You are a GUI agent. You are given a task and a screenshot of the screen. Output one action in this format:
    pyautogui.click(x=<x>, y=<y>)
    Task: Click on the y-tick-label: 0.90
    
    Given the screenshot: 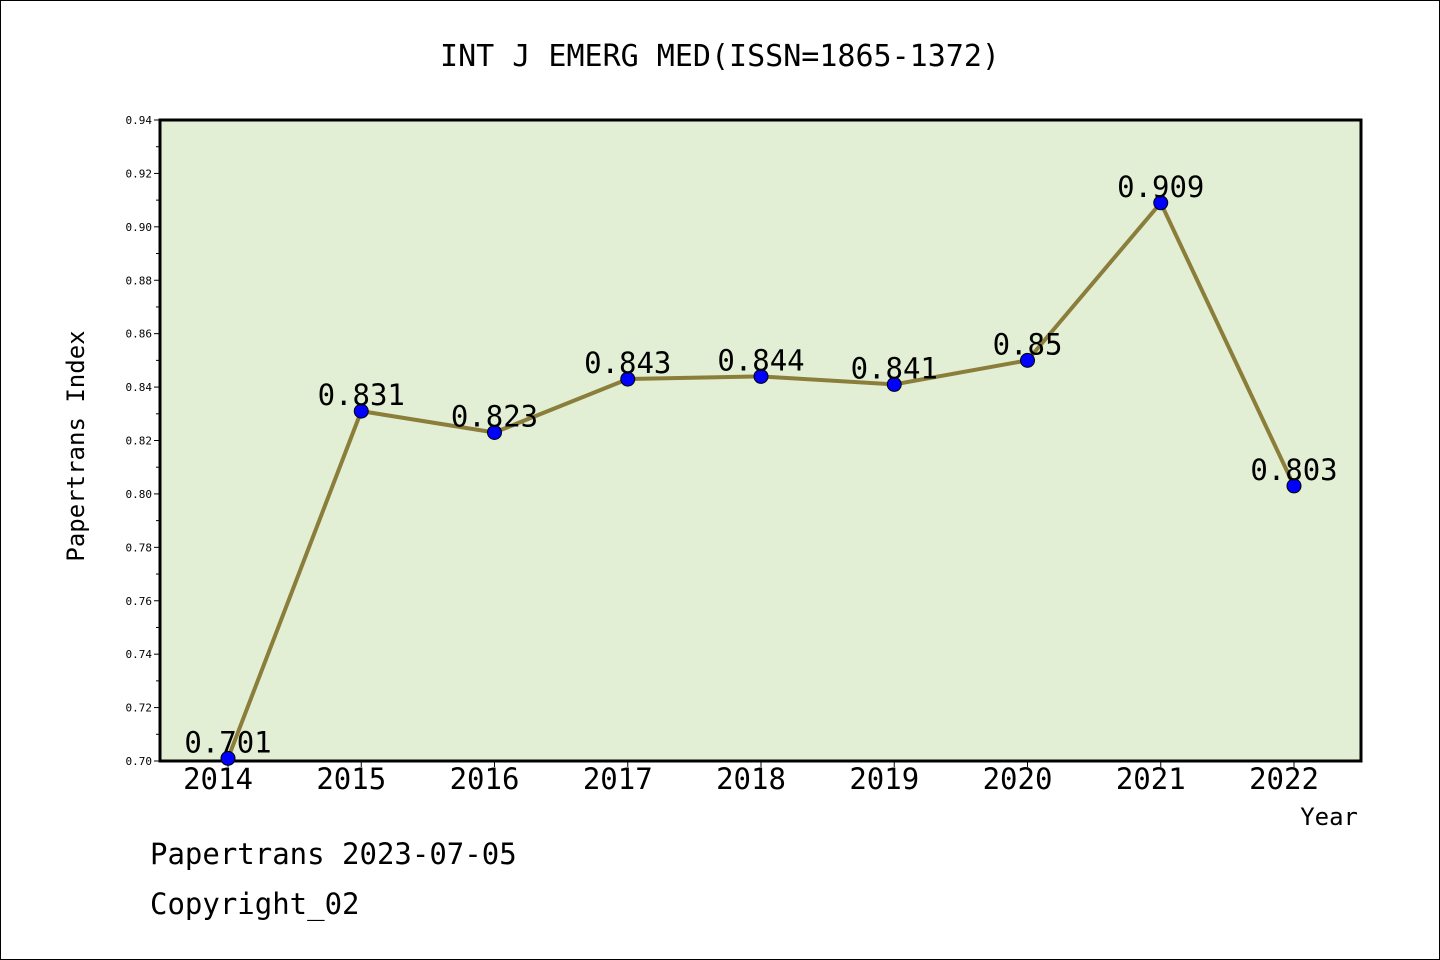 What is the action you would take?
    pyautogui.click(x=139, y=227)
    